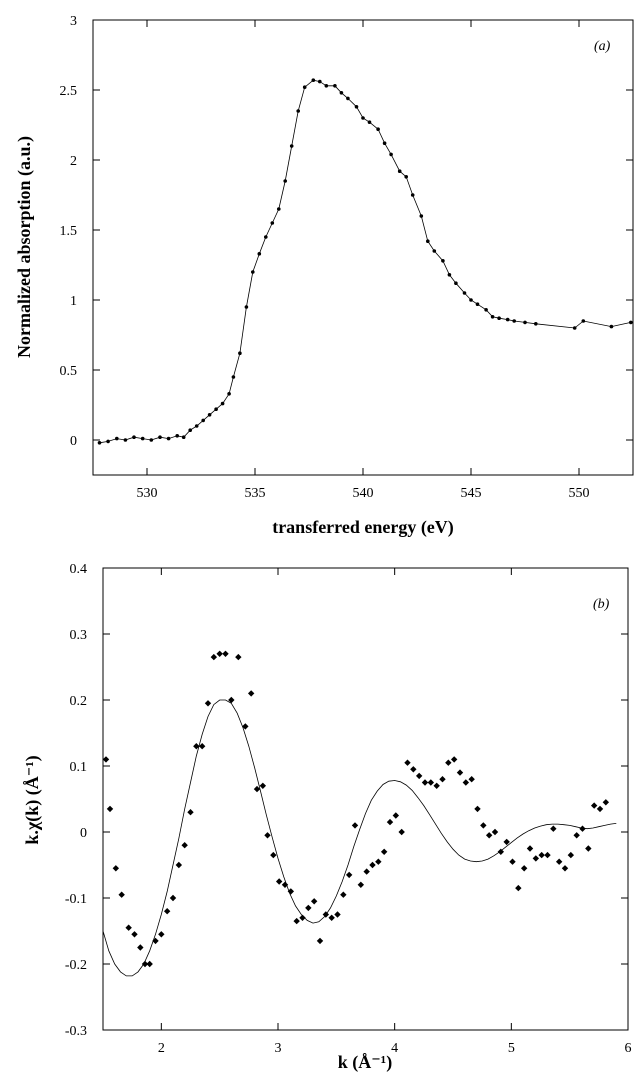 The image size is (634, 1079). What do you see at coordinates (79, 569) in the screenshot?
I see `panel-b-ytick-label: 0.4` at bounding box center [79, 569].